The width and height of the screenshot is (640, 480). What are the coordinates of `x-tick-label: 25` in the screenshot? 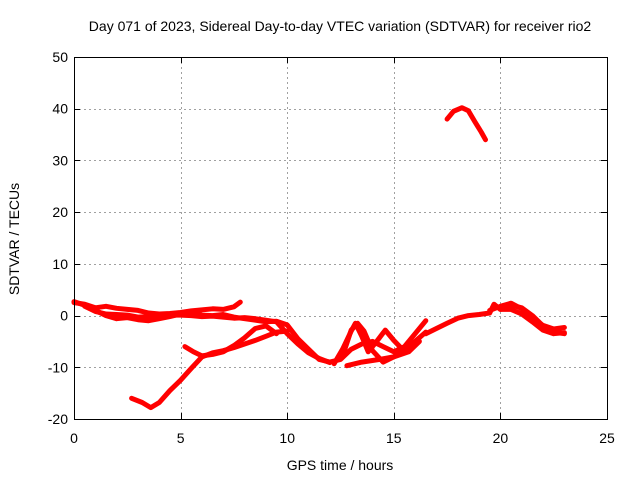 It's located at (607, 438).